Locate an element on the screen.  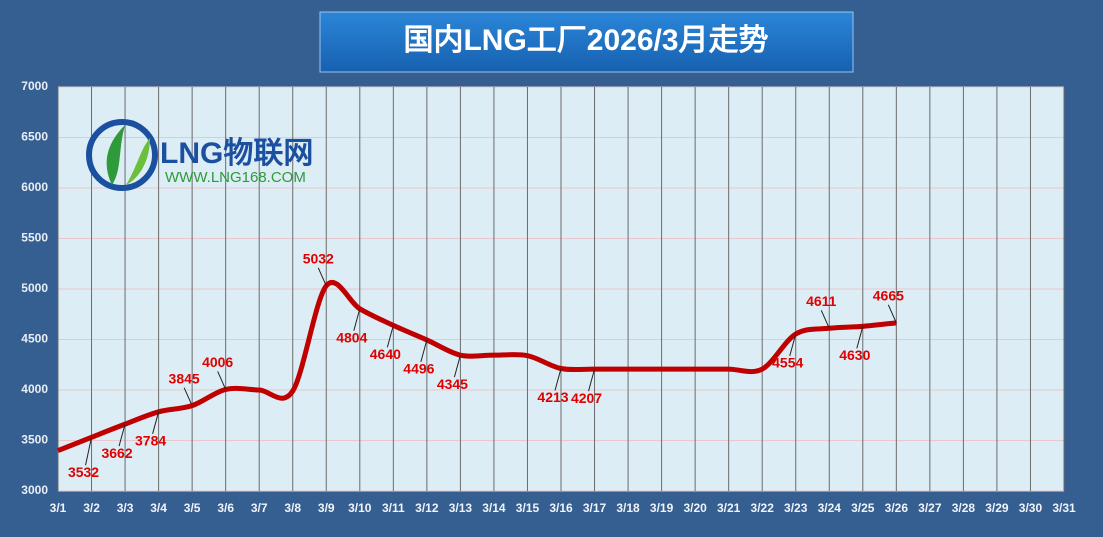
x-tick-label: 3/13 is located at coordinates (461, 508).